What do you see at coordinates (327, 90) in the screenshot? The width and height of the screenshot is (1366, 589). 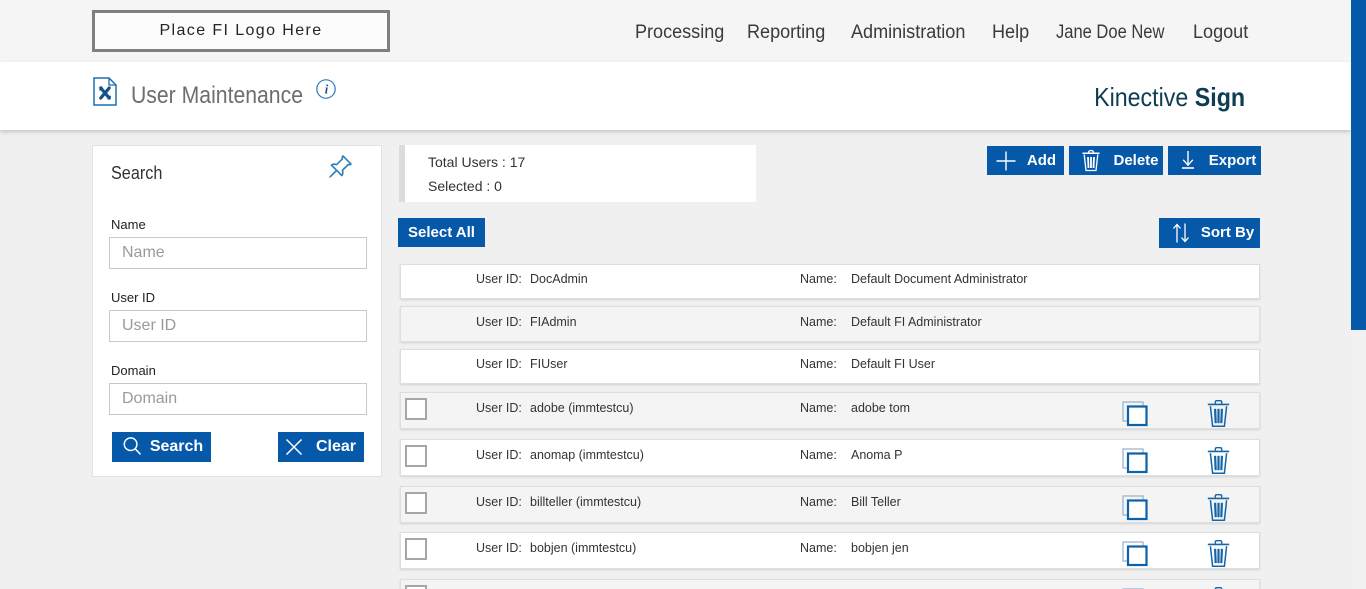 I see `svg-text: i` at bounding box center [327, 90].